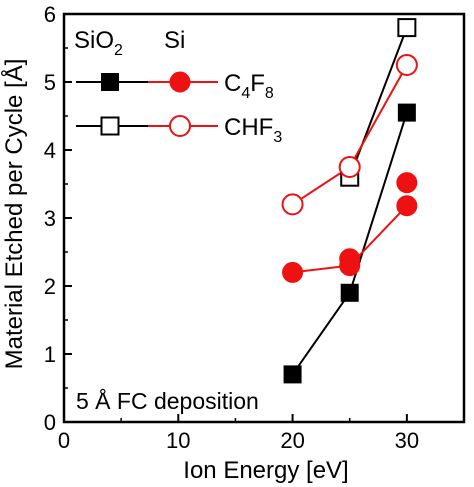 This screenshot has width=474, height=487. I want to click on y-tick-label: 5, so click(50, 82).